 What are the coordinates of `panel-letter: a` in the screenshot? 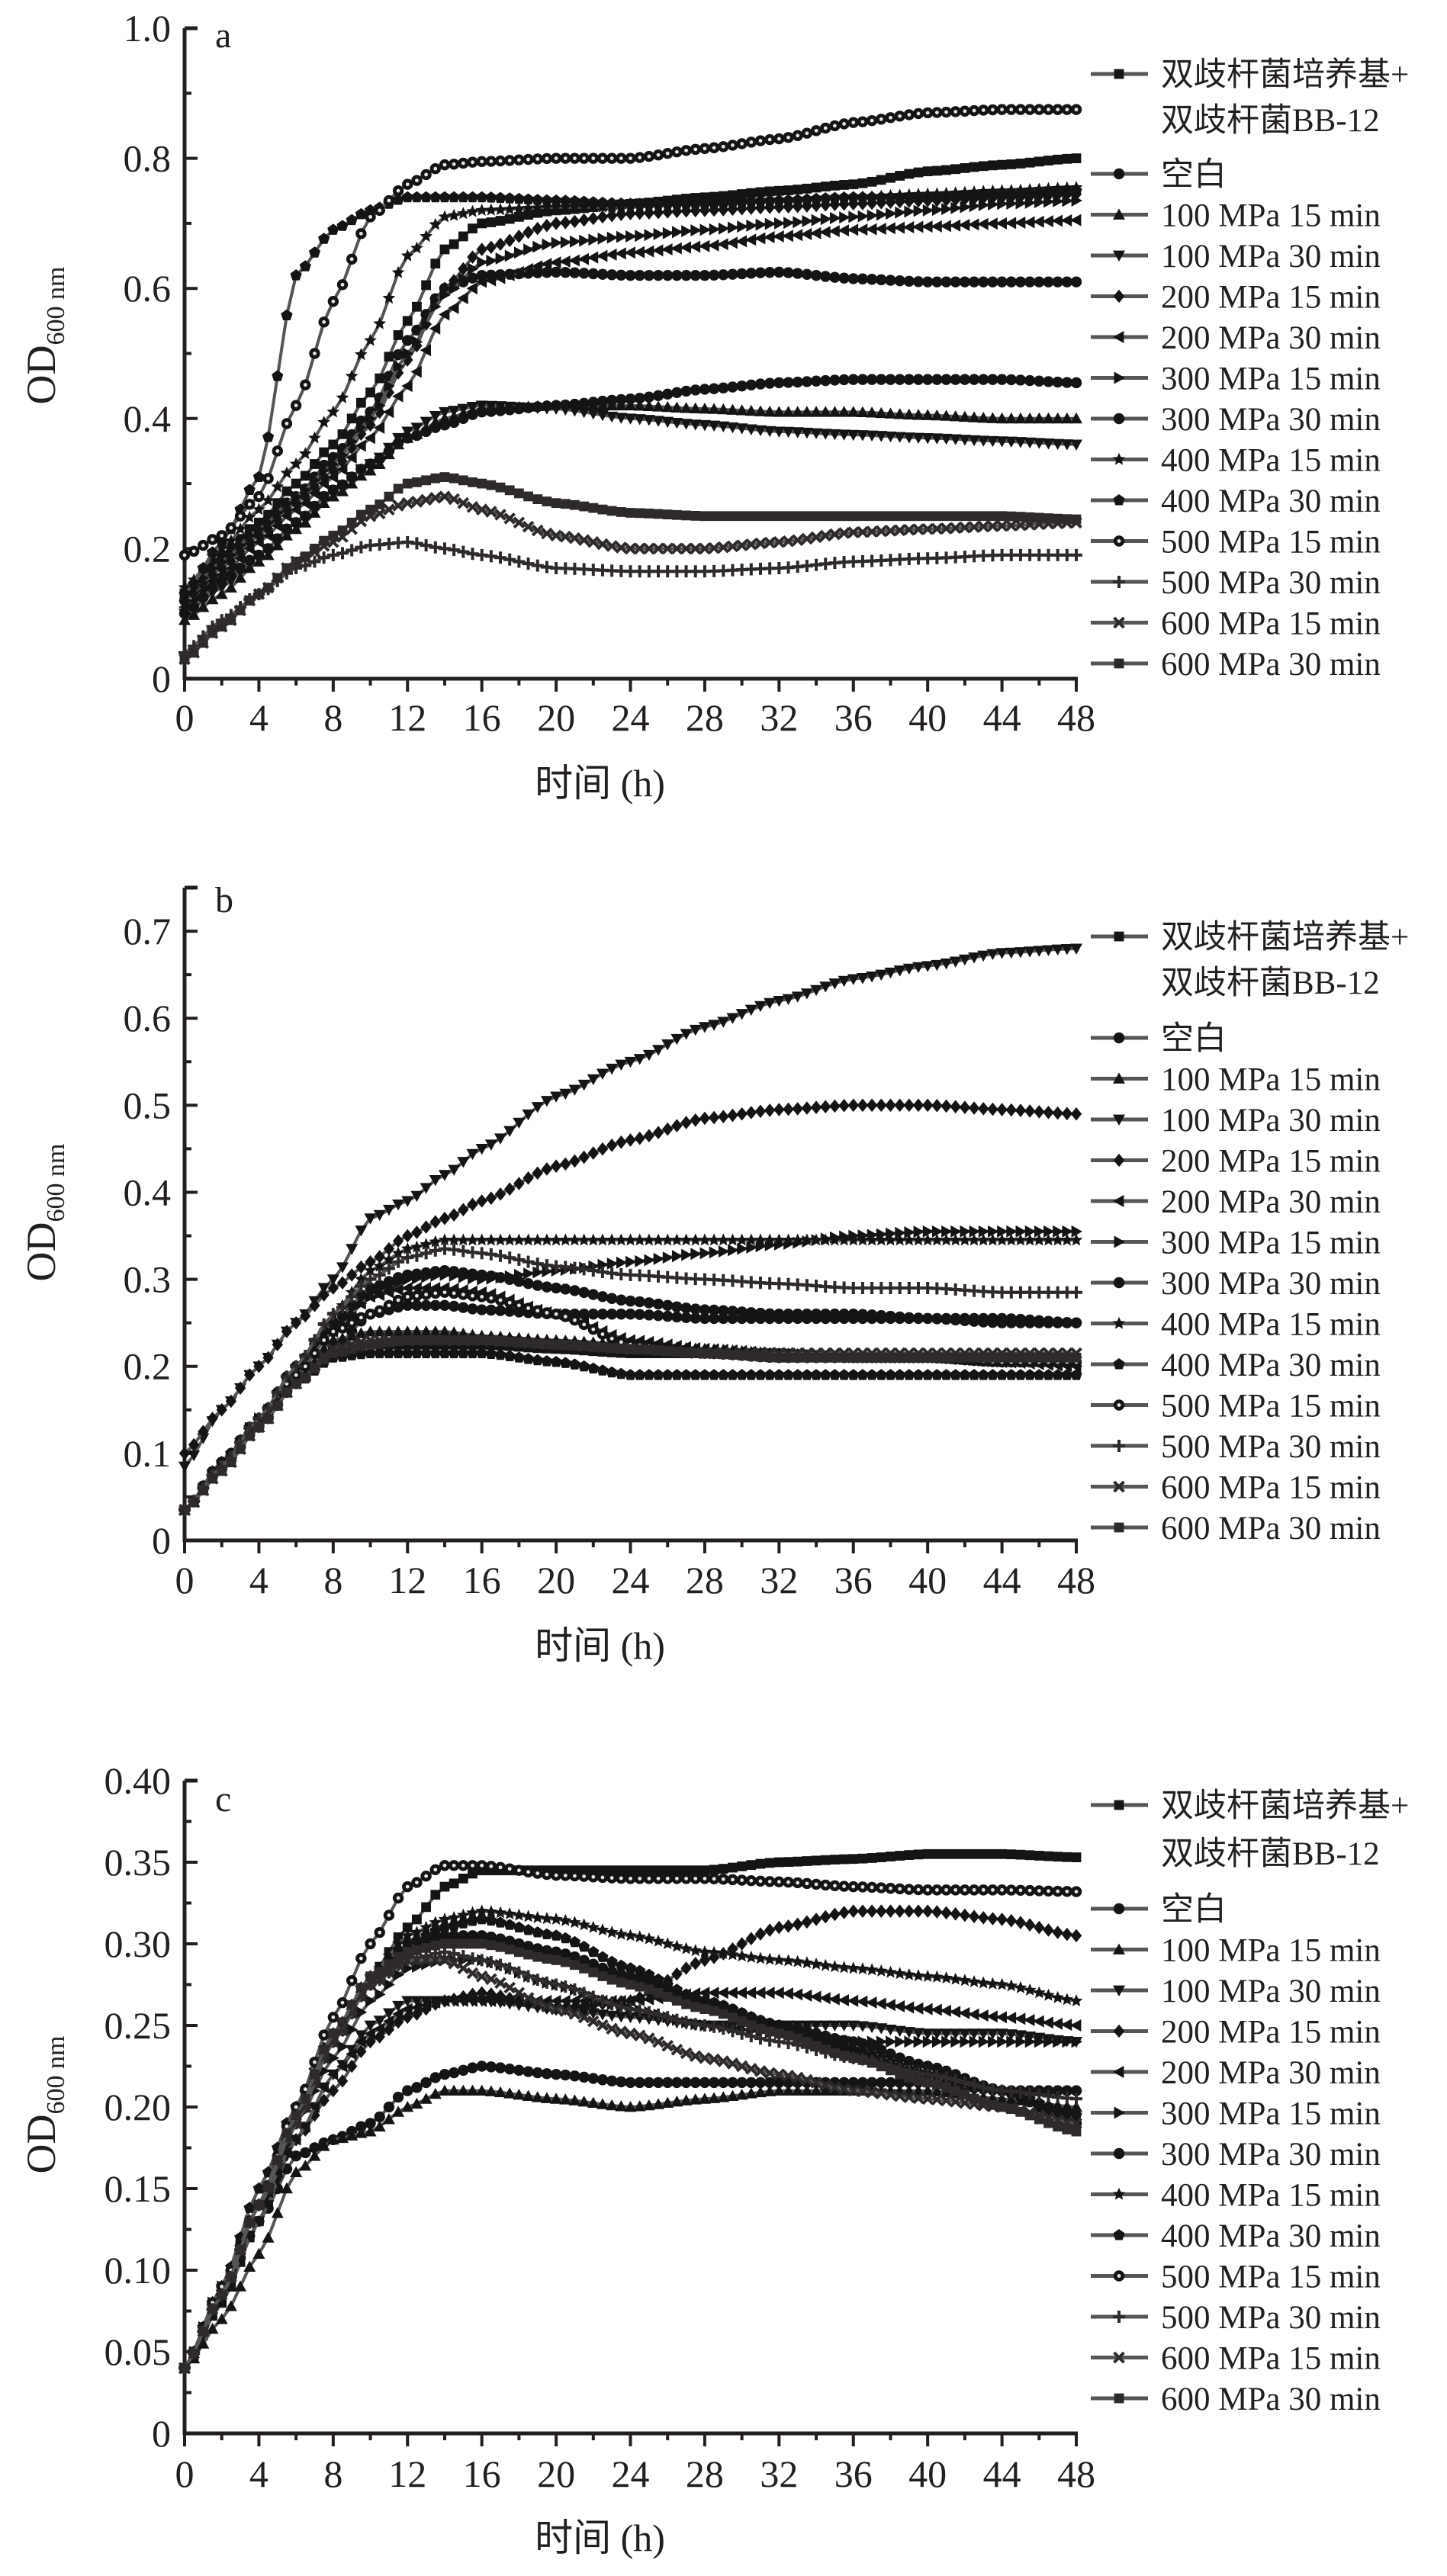 It's located at (223, 35).